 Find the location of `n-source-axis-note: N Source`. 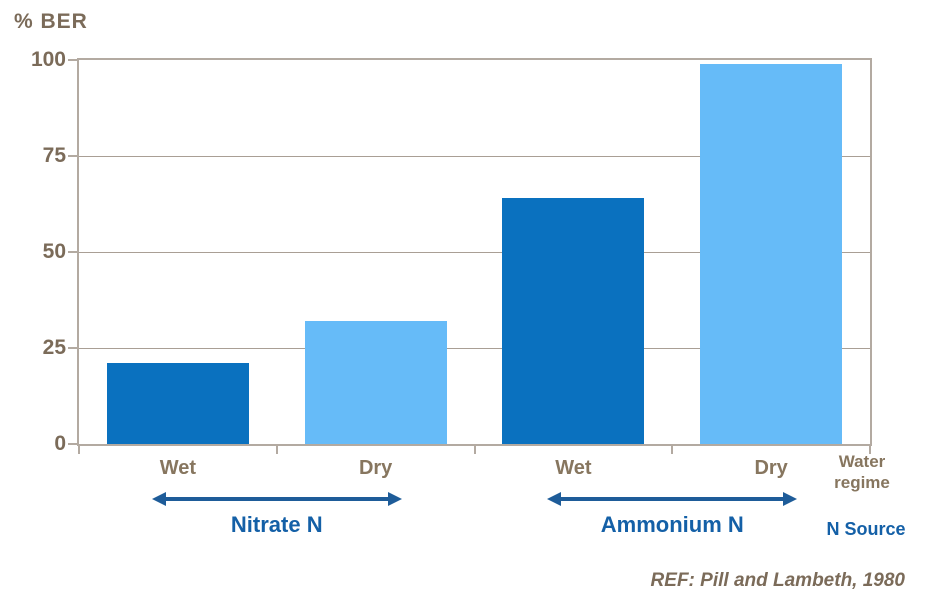

n-source-axis-note: N Source is located at coordinates (866, 529).